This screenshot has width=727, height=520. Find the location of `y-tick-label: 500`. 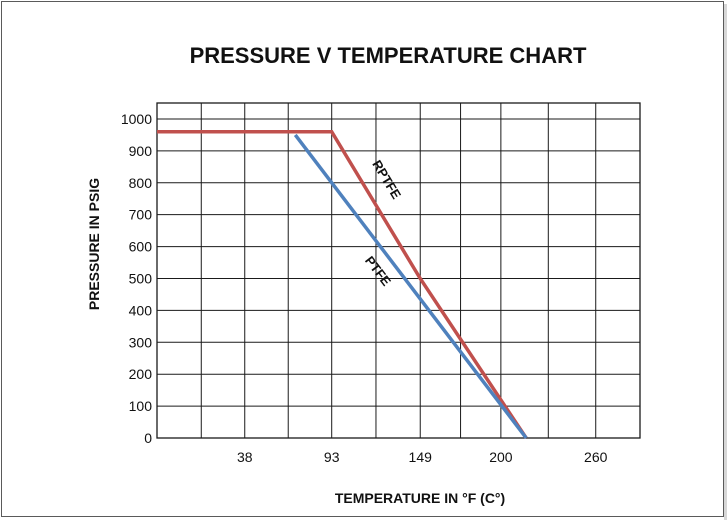

y-tick-label: 500 is located at coordinates (141, 278).